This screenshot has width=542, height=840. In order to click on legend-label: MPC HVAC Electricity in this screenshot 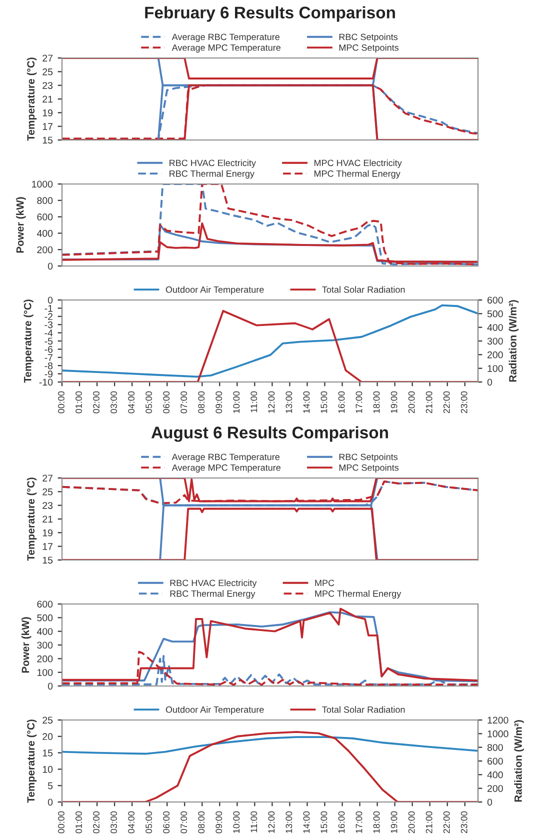, I will do `click(358, 163)`.